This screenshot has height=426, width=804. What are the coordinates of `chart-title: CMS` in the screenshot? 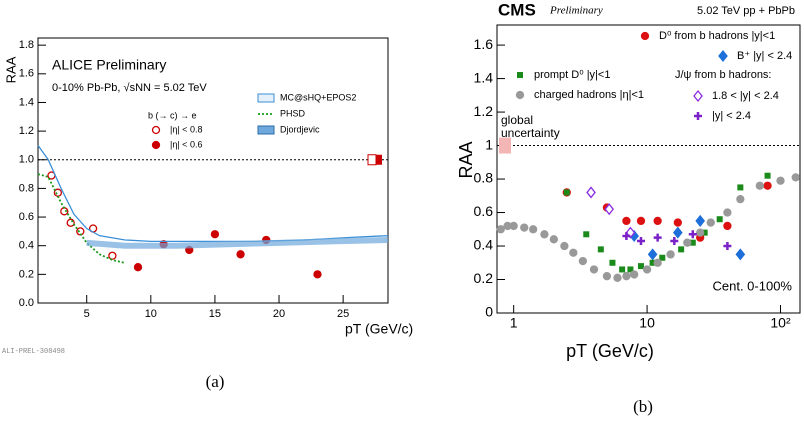 It's located at (517, 9).